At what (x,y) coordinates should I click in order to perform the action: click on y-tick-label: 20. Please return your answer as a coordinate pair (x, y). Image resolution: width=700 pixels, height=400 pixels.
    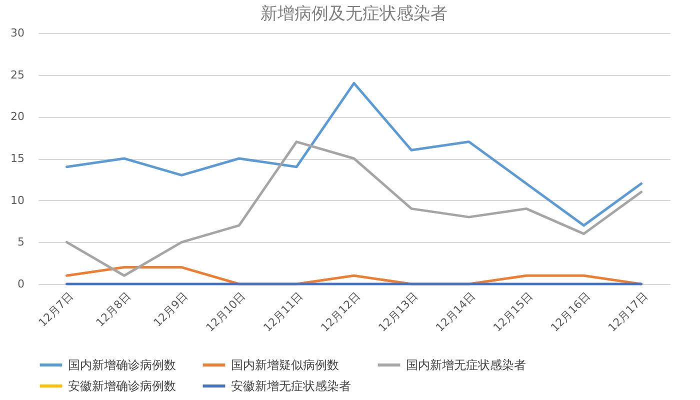
    Looking at the image, I should click on (17, 117).